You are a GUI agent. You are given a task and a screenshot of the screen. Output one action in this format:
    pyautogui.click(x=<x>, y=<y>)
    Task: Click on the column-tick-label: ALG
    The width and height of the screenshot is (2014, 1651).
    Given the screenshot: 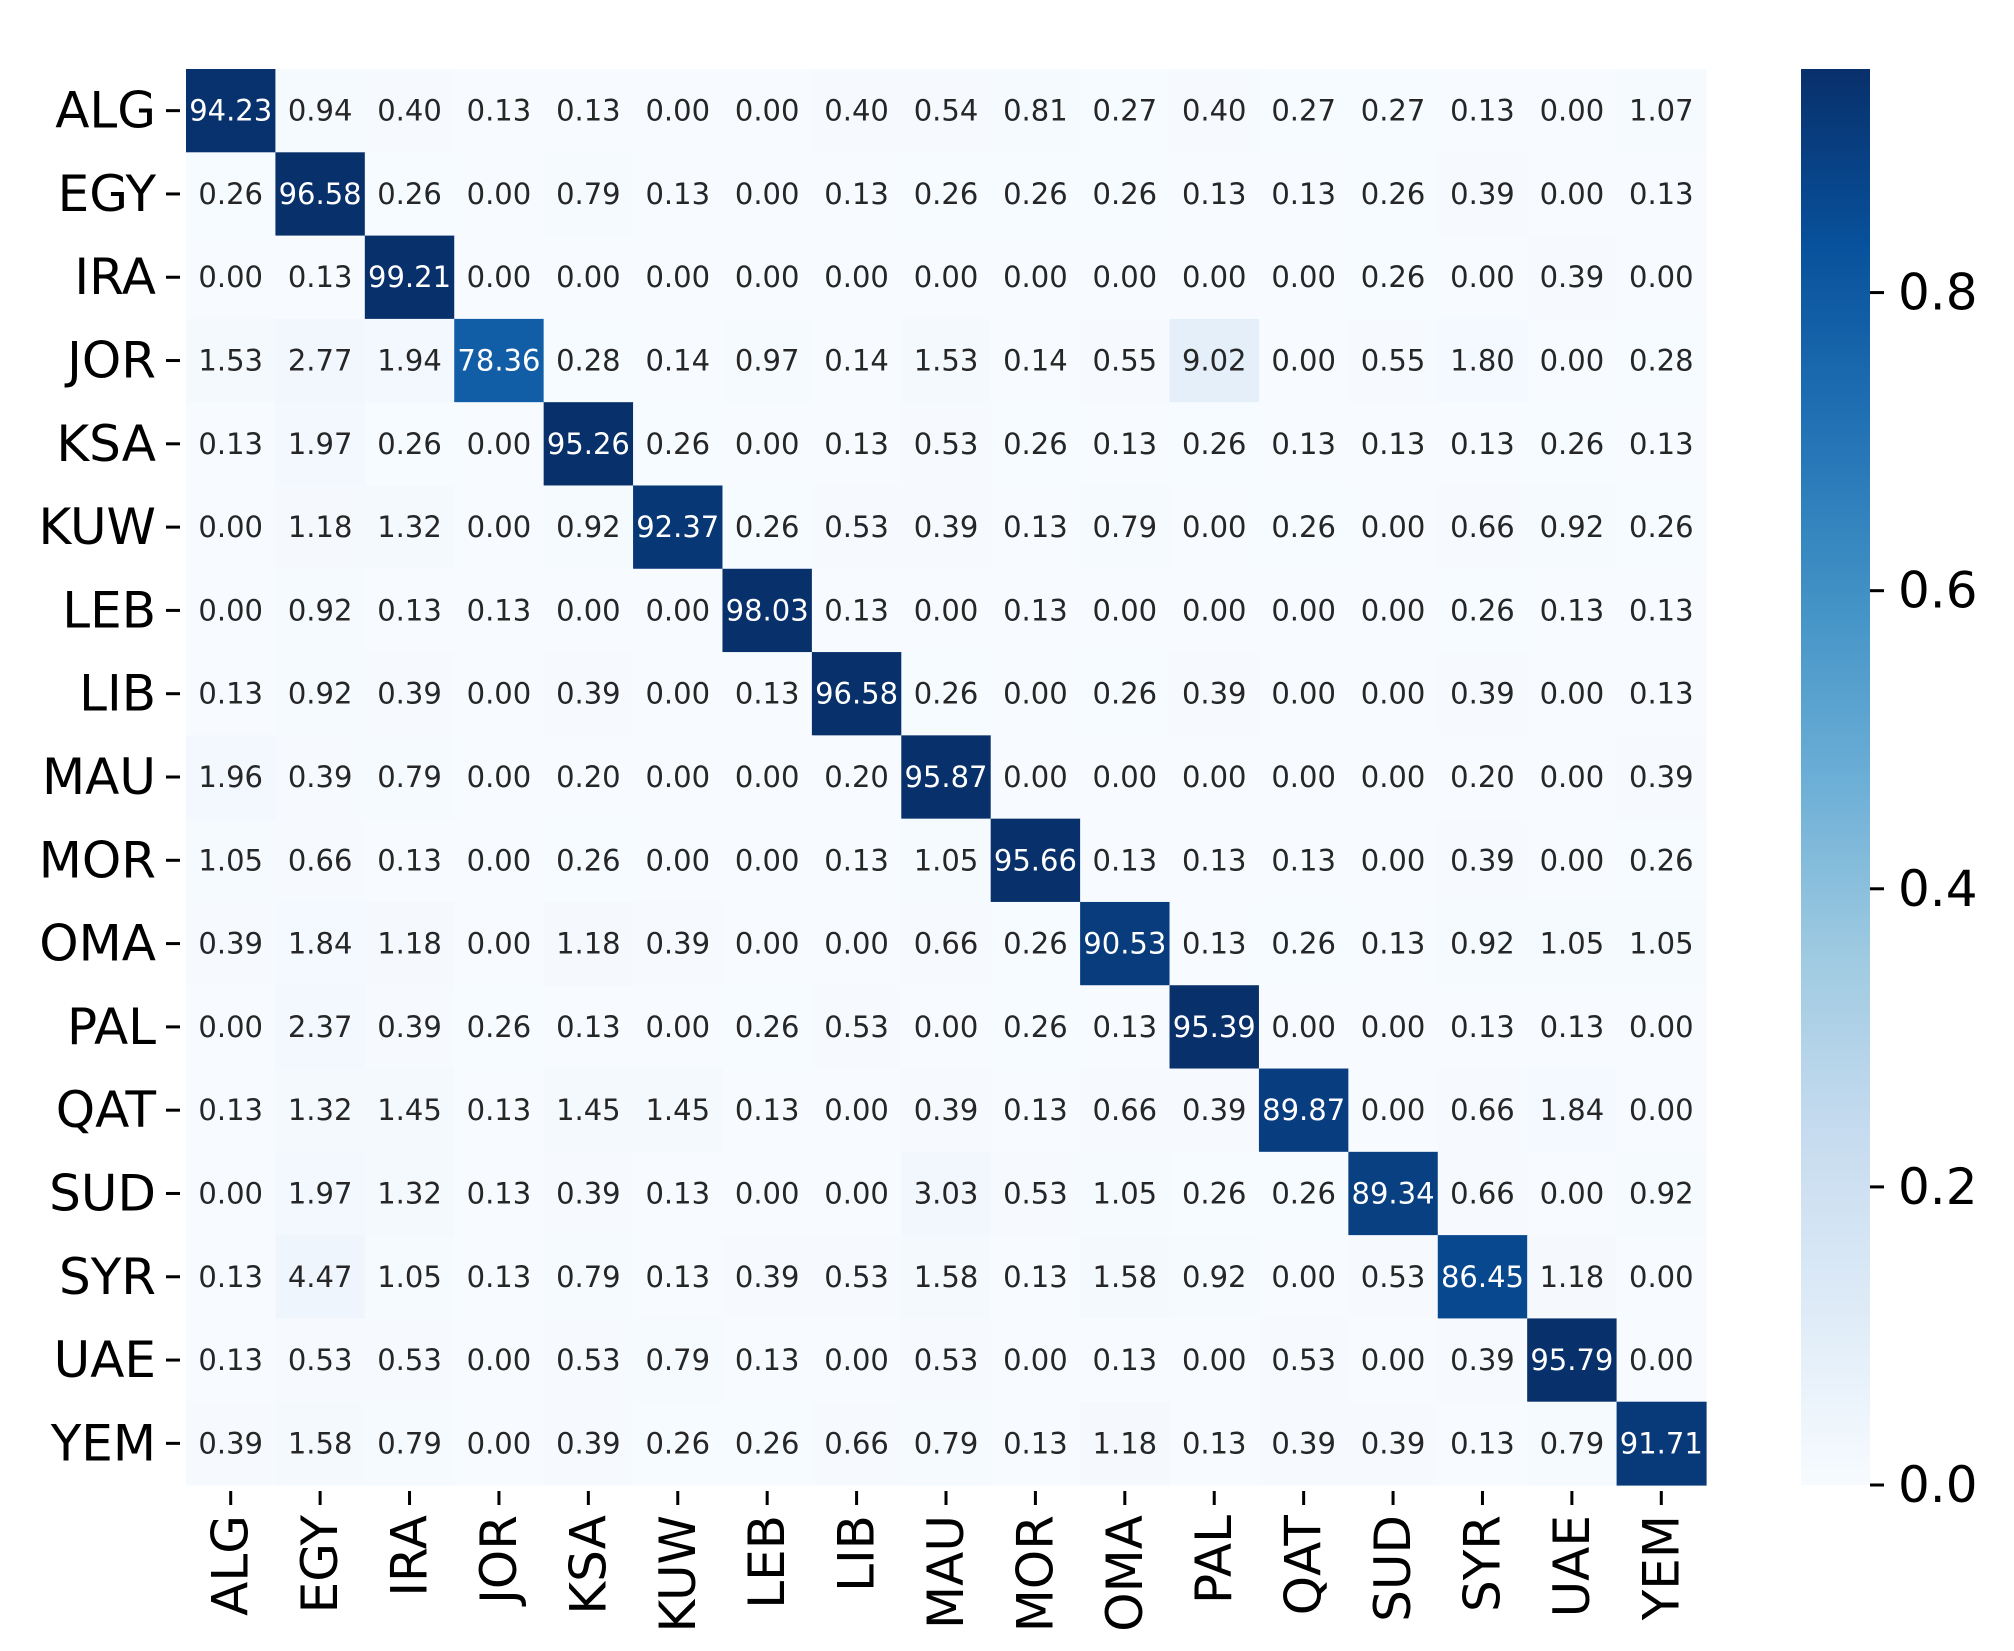 What is the action you would take?
    pyautogui.click(x=231, y=1565)
    